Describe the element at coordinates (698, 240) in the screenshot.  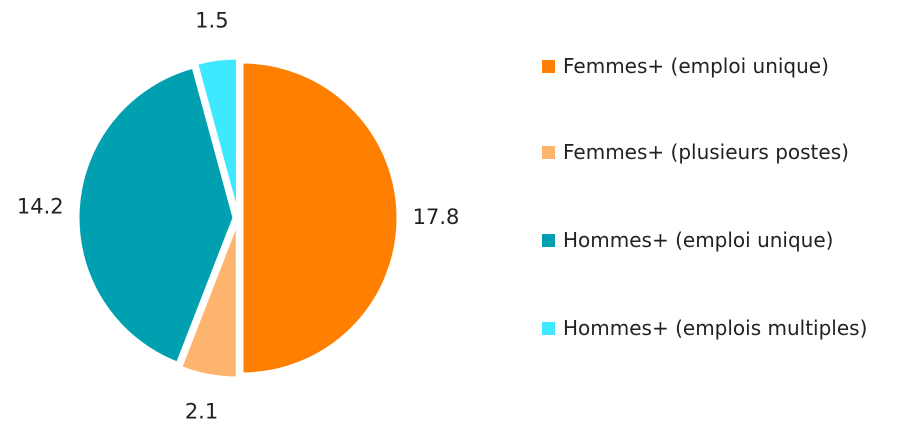
I see `legend-label: Hommes+ (emploi unique)` at that location.